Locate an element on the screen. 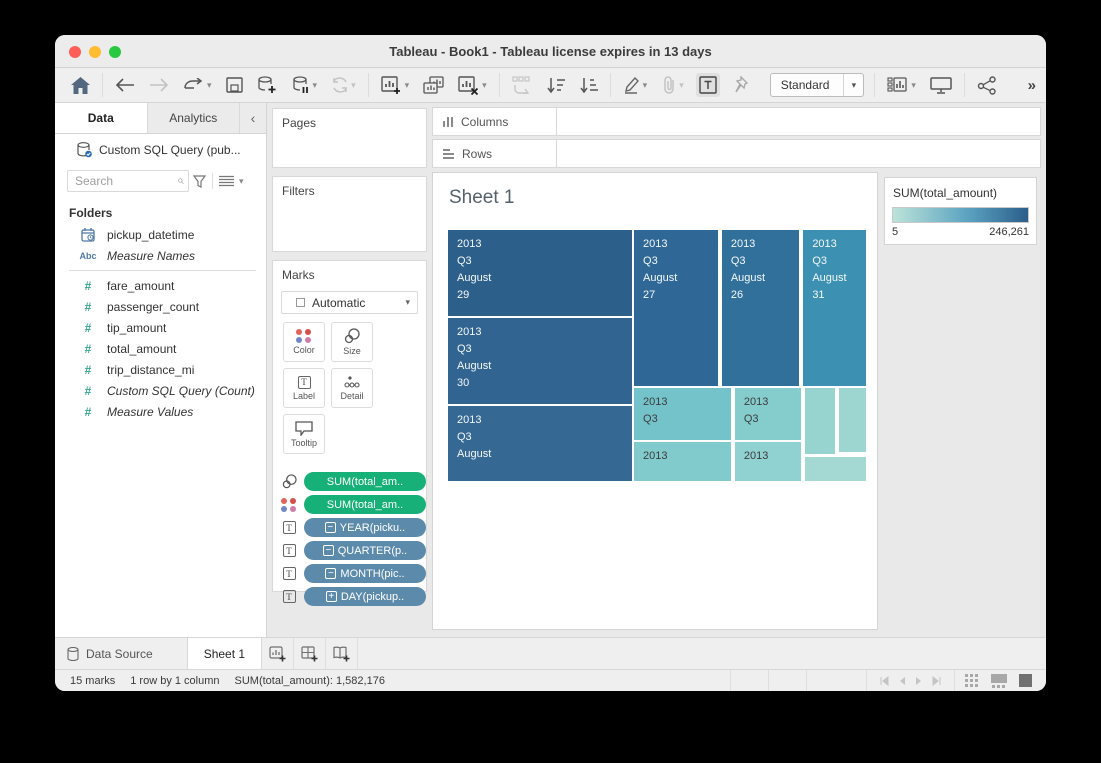 This screenshot has height=763, width=1101. refresh-button: ▾ is located at coordinates (343, 85).